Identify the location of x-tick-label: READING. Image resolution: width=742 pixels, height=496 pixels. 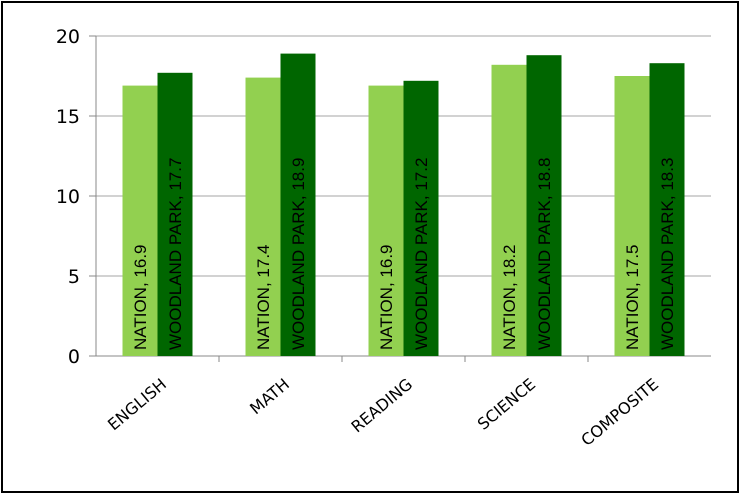
(381, 406).